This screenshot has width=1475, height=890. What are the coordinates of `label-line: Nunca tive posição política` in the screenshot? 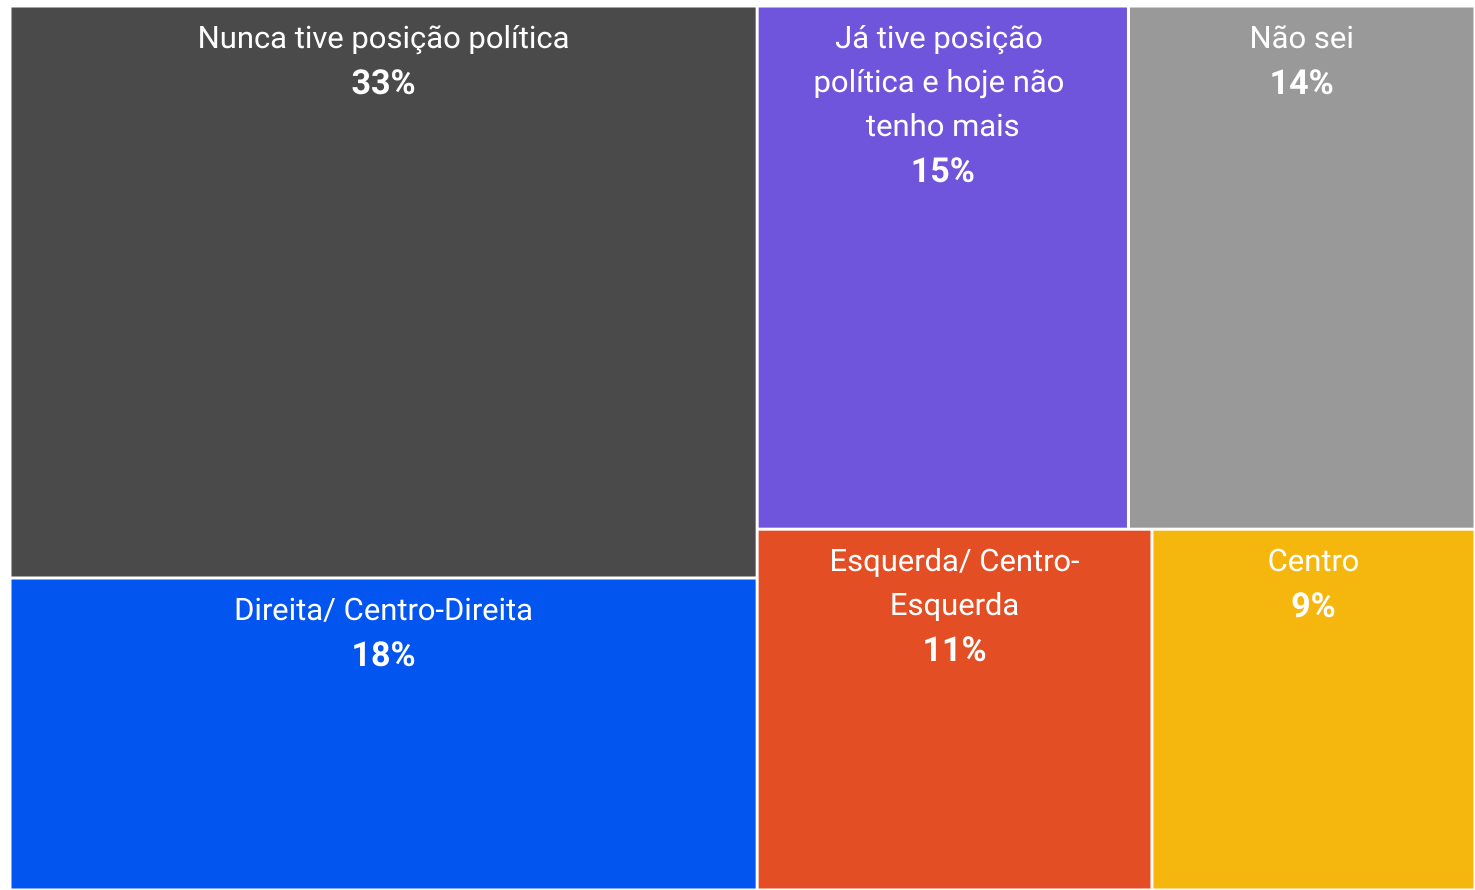 It's located at (384, 37).